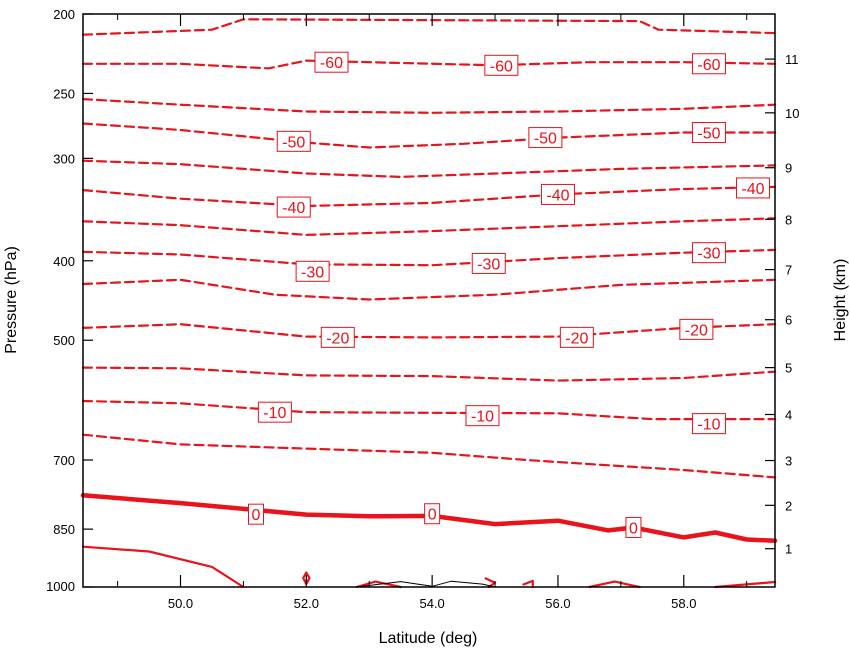 Image resolution: width=850 pixels, height=650 pixels. I want to click on y-right-tick-label: 9, so click(788, 168).